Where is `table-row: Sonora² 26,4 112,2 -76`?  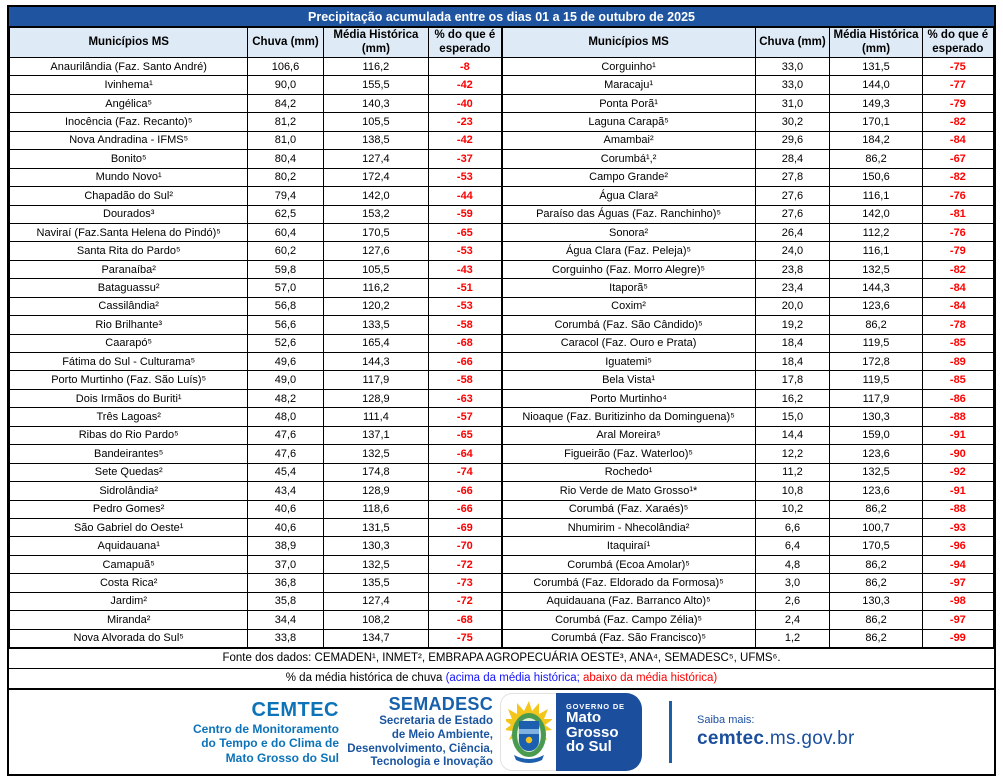
table-row: Sonora² 26,4 112,2 -76 is located at coordinates (748, 232).